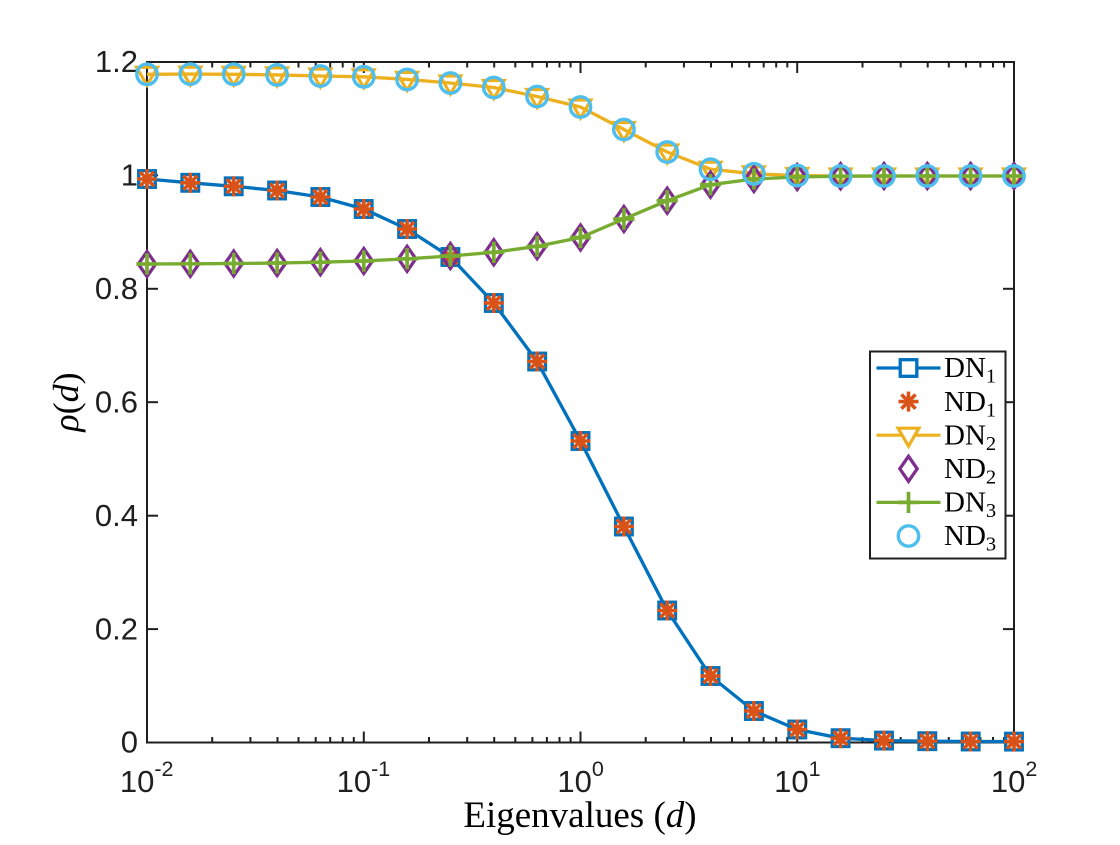 Image resolution: width=1120 pixels, height=845 pixels. I want to click on svg-text: Eigenvalues (d), so click(579, 815).